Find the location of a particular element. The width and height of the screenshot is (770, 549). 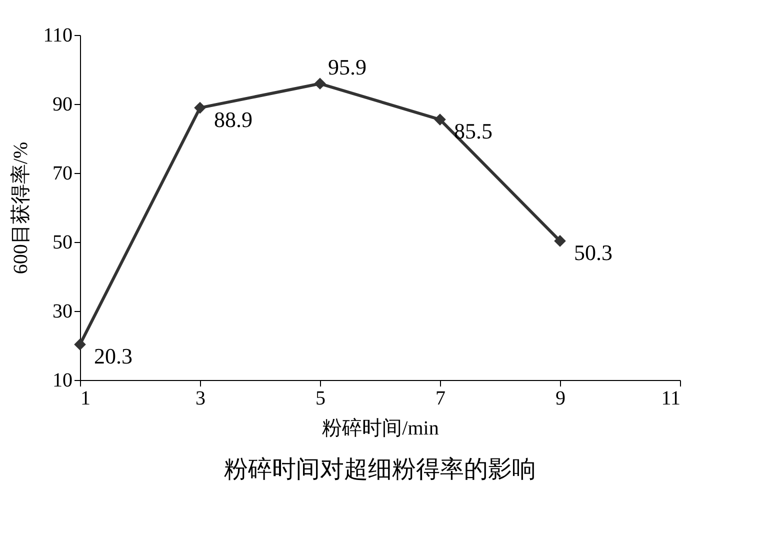

y-tick-label: 50 is located at coordinates (62, 243).